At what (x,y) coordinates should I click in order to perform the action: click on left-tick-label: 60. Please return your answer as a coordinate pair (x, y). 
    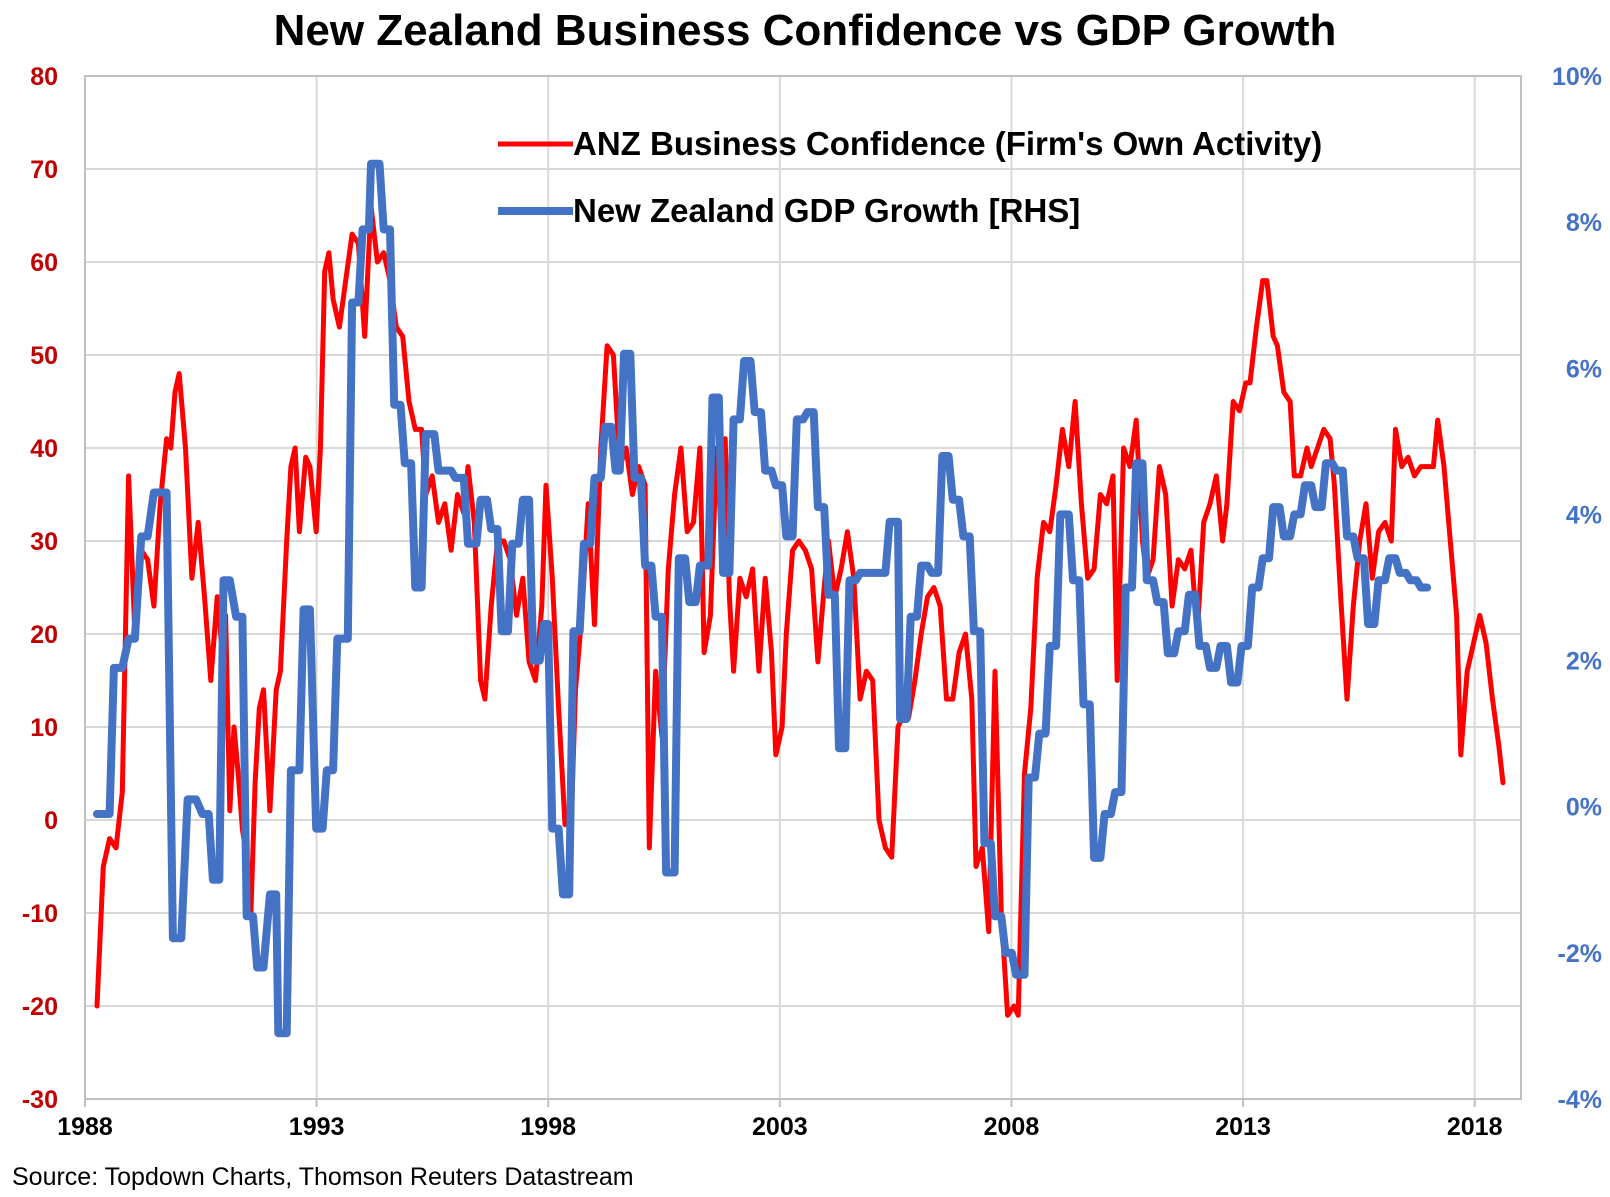
    Looking at the image, I should click on (44, 263).